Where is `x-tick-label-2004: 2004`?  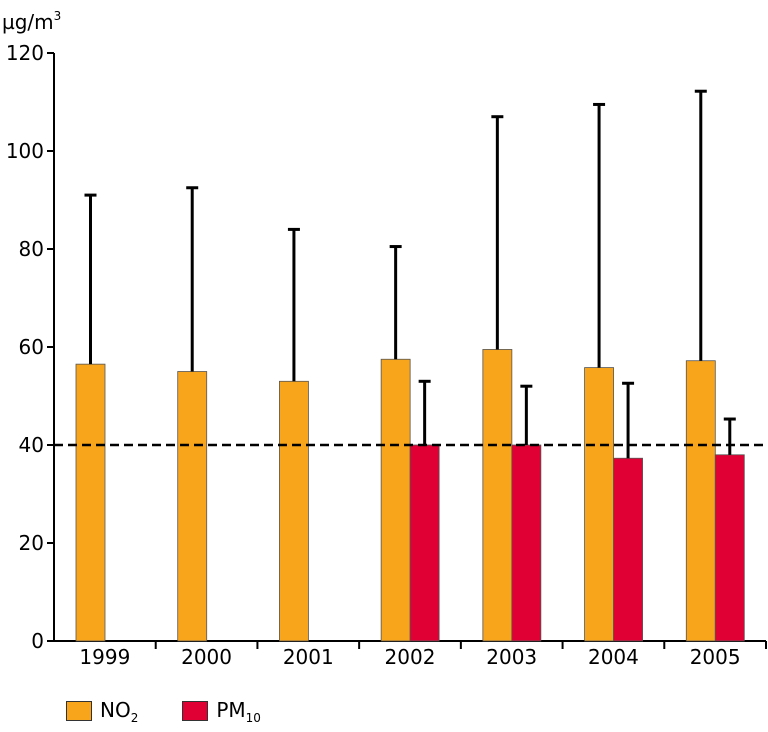 x-tick-label-2004: 2004 is located at coordinates (613, 657).